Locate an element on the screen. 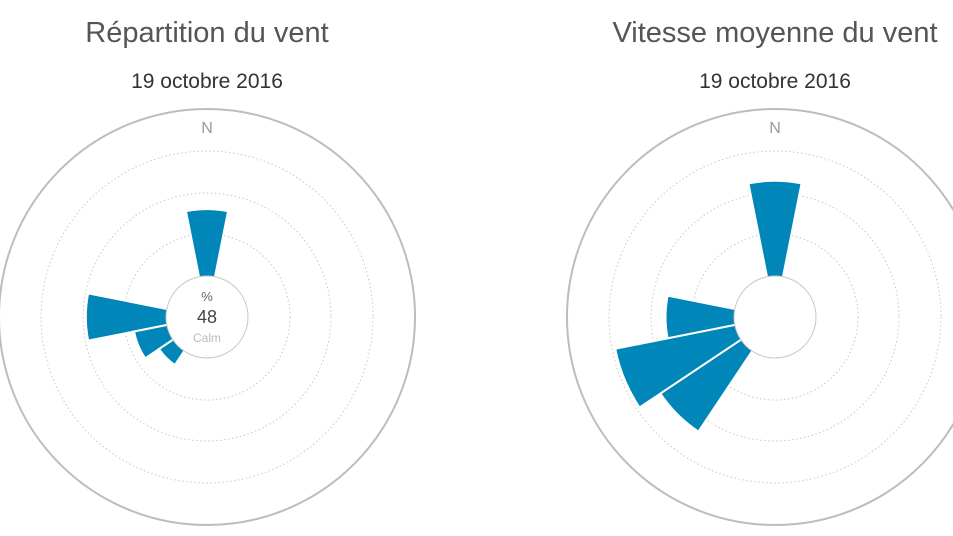  center-circle is located at coordinates (775, 317).